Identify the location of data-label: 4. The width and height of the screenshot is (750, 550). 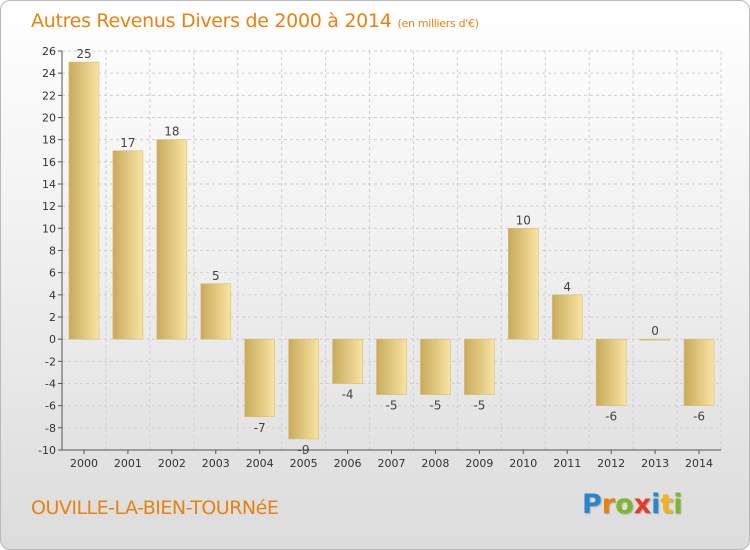
(567, 287).